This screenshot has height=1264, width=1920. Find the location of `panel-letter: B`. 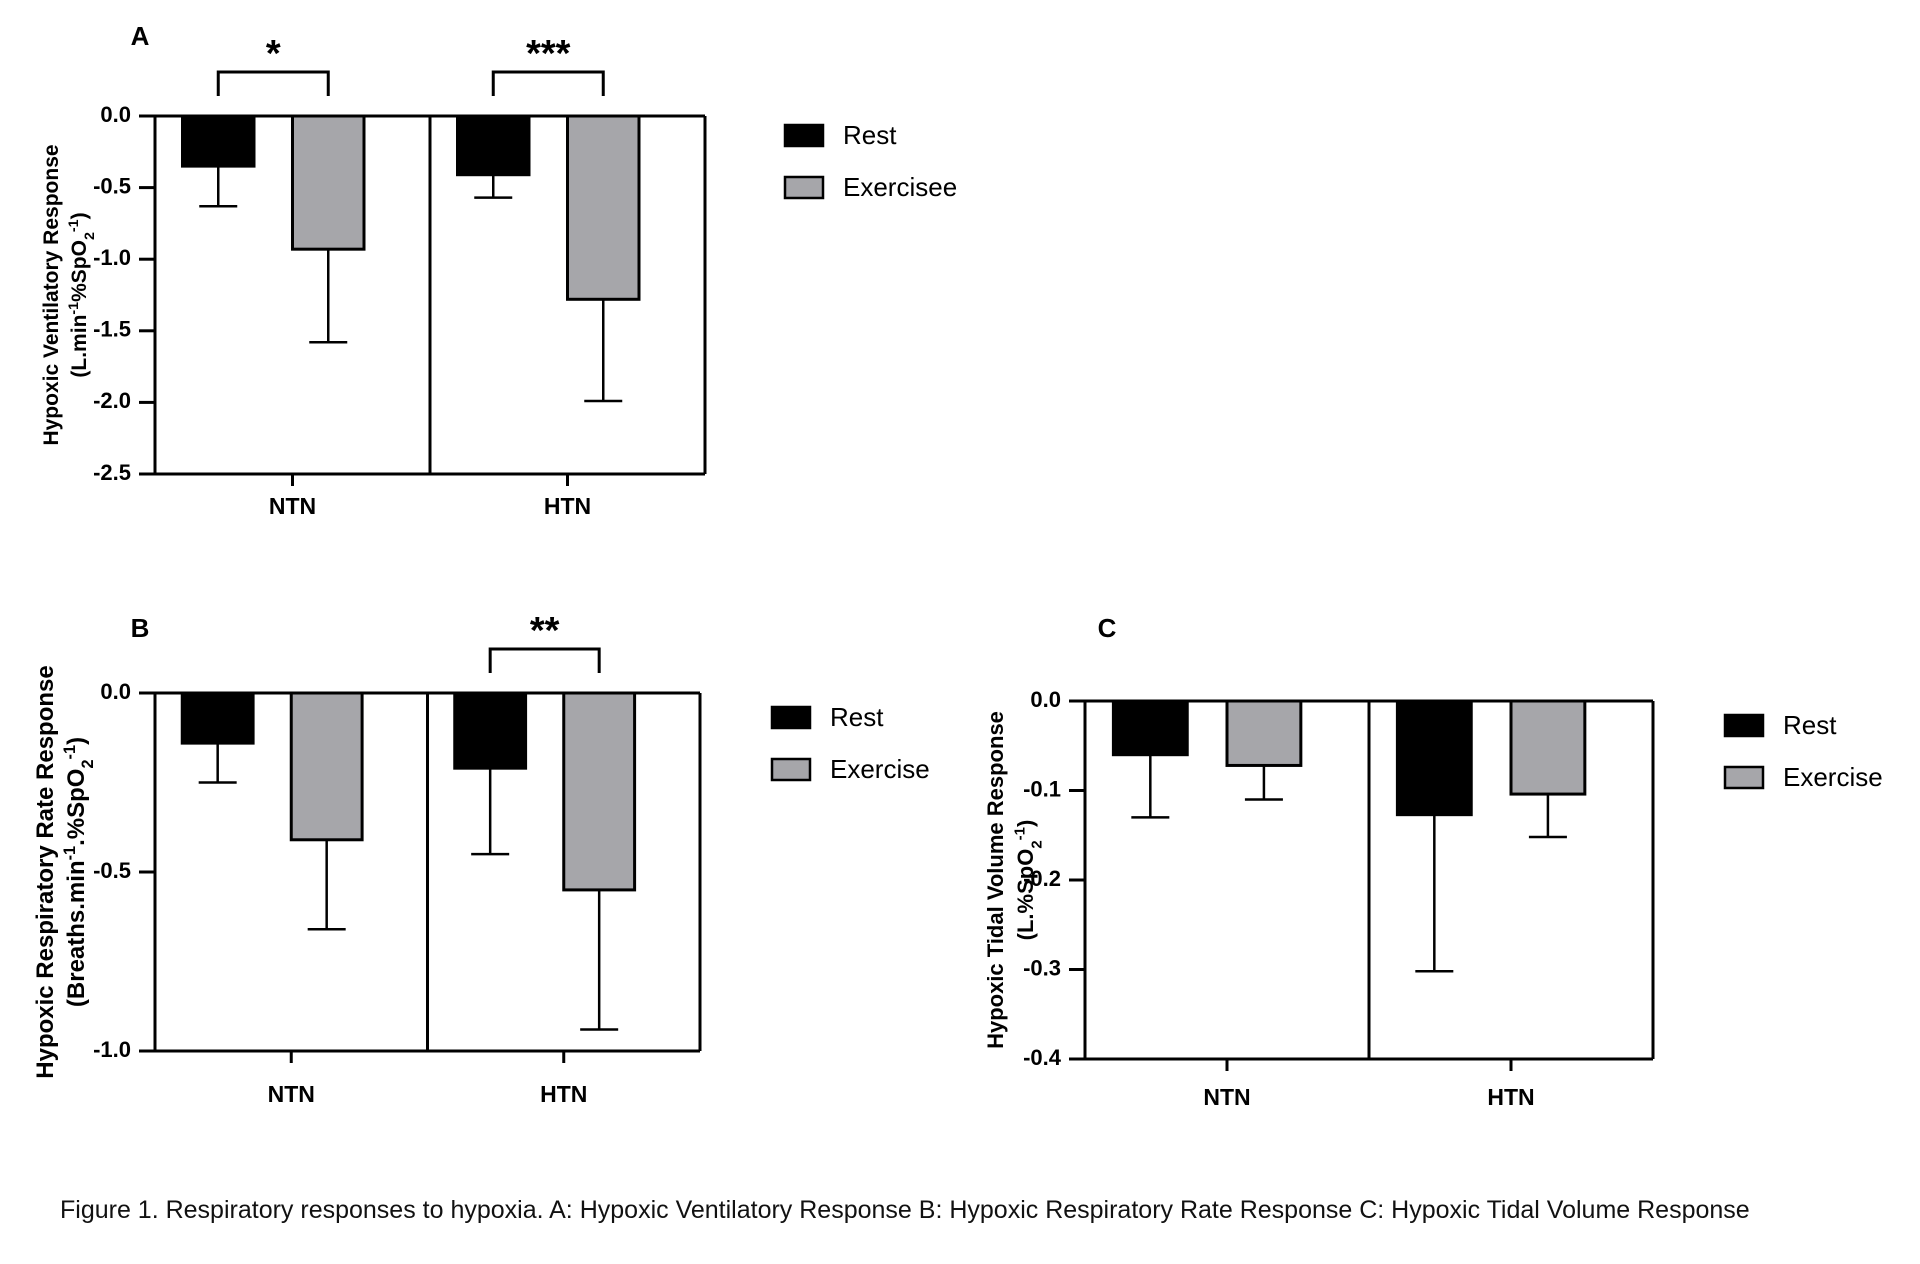

panel-letter: B is located at coordinates (140, 628).